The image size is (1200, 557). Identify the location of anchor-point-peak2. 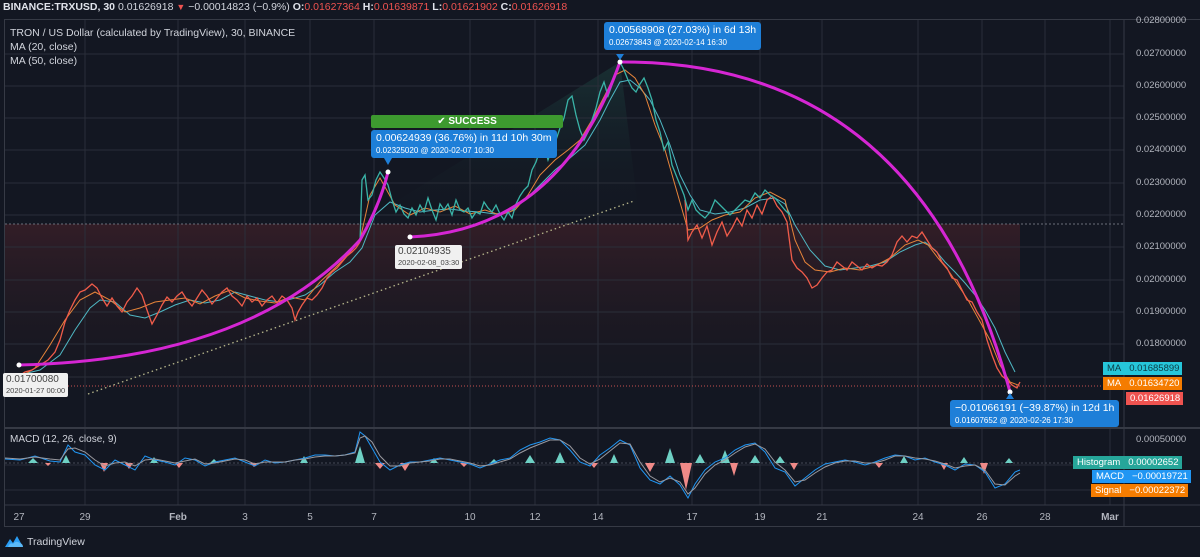
(620, 62).